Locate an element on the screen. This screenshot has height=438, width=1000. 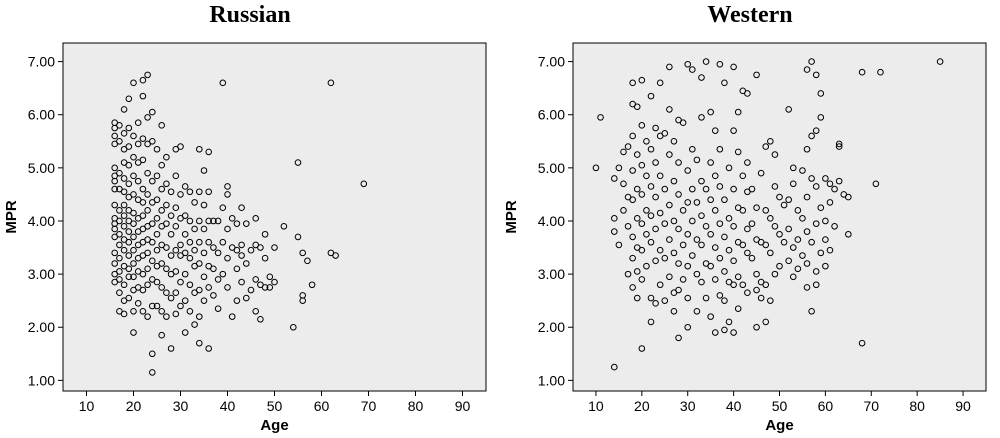
y-tick-label: 6.00 is located at coordinates (41, 115).